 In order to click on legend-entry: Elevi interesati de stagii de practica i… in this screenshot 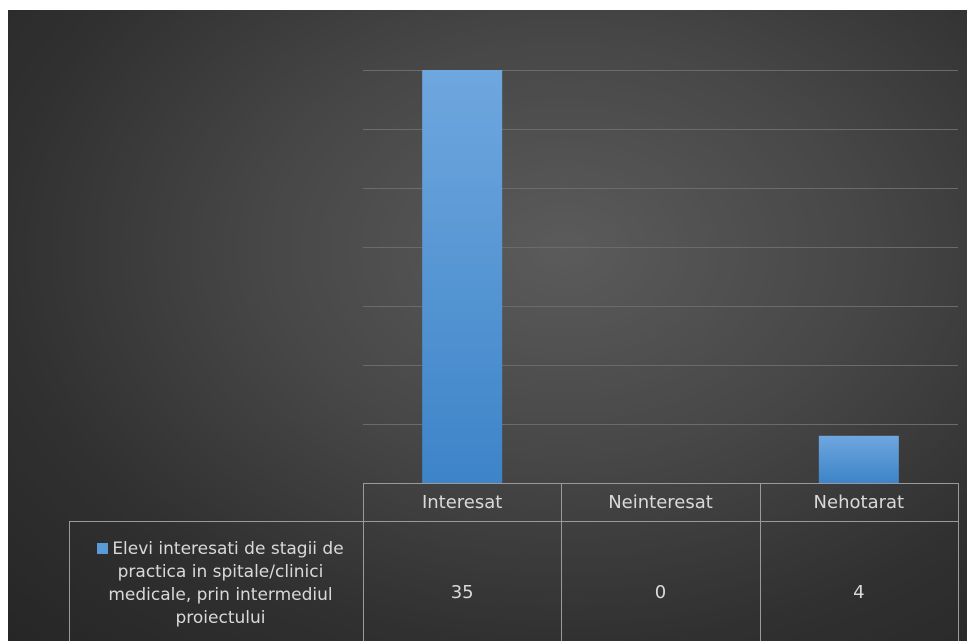, I will do `click(220, 584)`.